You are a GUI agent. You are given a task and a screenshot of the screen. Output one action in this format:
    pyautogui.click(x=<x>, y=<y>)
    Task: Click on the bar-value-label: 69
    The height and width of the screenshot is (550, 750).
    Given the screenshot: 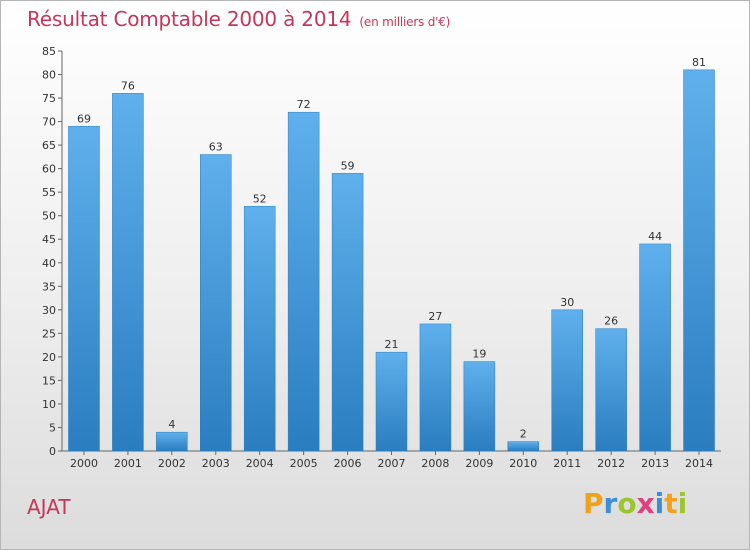 What is the action you would take?
    pyautogui.click(x=84, y=118)
    